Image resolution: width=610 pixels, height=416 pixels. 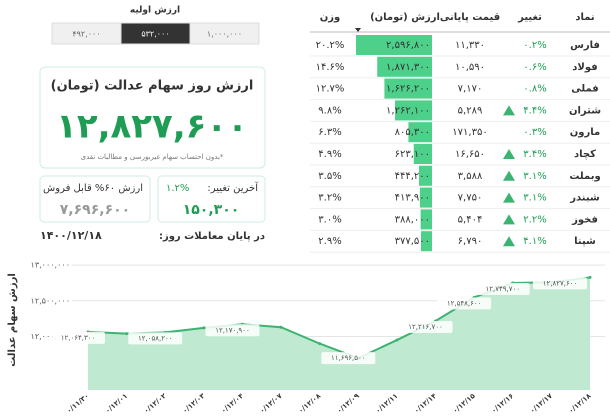 I want to click on sellable-card, so click(x=95, y=199).